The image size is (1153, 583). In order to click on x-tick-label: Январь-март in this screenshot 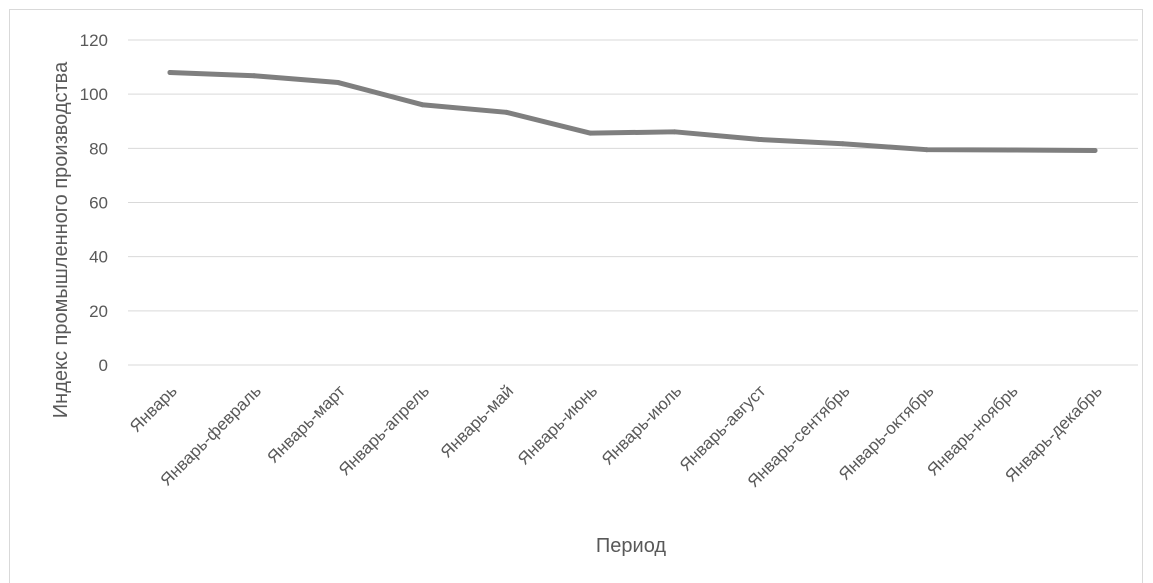, I will do `click(306, 424)`.